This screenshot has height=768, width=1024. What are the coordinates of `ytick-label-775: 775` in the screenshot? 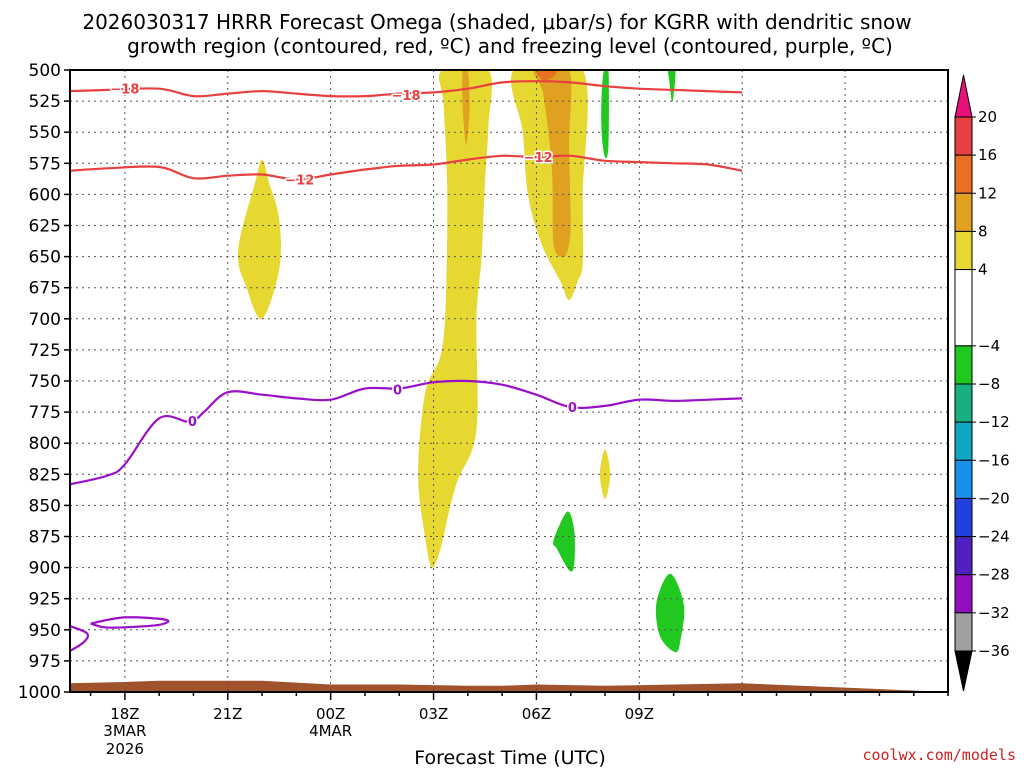 It's located at (45, 413).